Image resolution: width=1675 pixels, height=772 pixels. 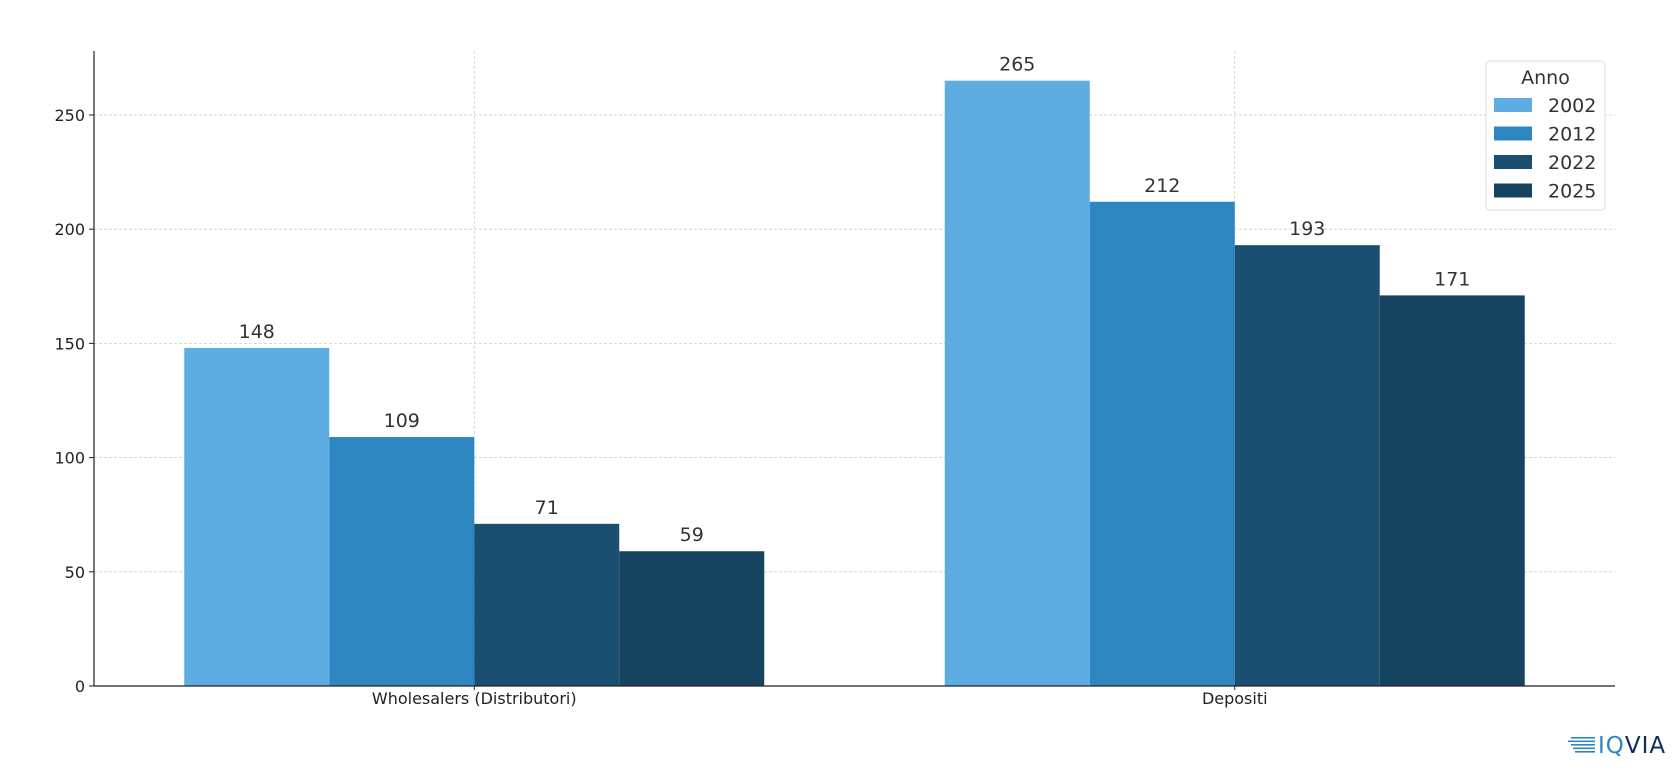 What do you see at coordinates (1235, 698) in the screenshot?
I see `x-tick-label: Depositi` at bounding box center [1235, 698].